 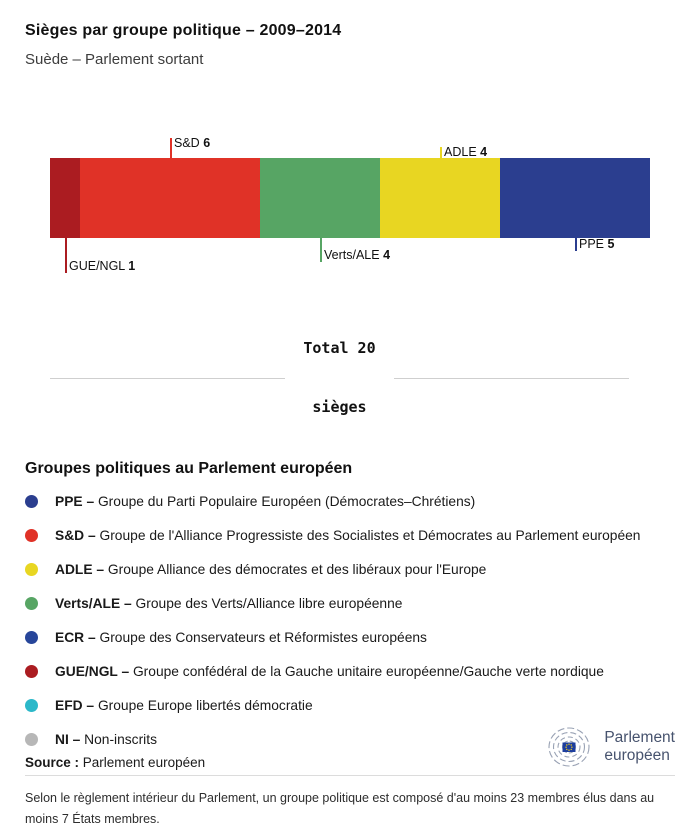 I want to click on bar-segment-adle, so click(x=440, y=198).